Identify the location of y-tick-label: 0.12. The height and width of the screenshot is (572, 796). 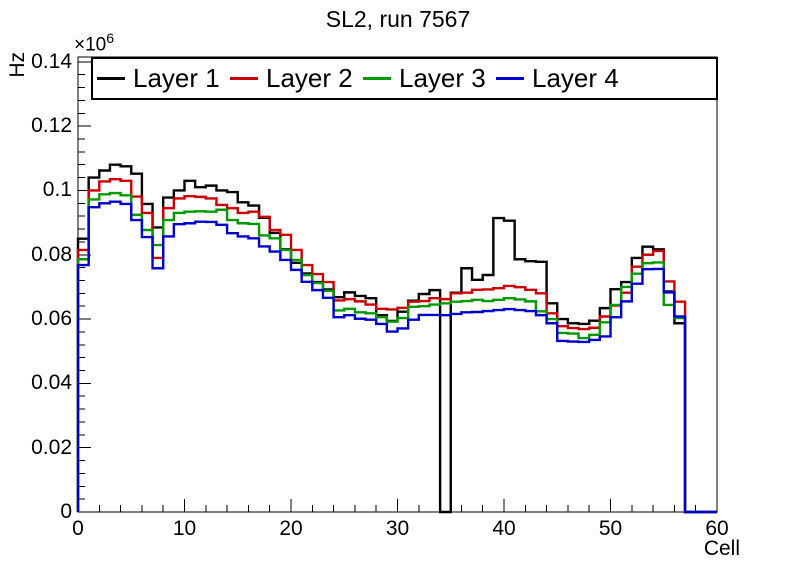
(51, 126).